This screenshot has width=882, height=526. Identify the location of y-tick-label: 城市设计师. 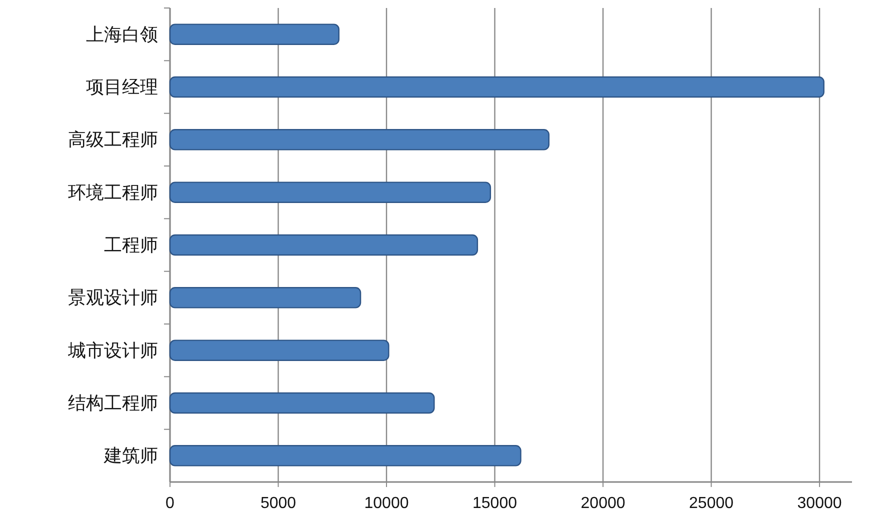
(112, 350).